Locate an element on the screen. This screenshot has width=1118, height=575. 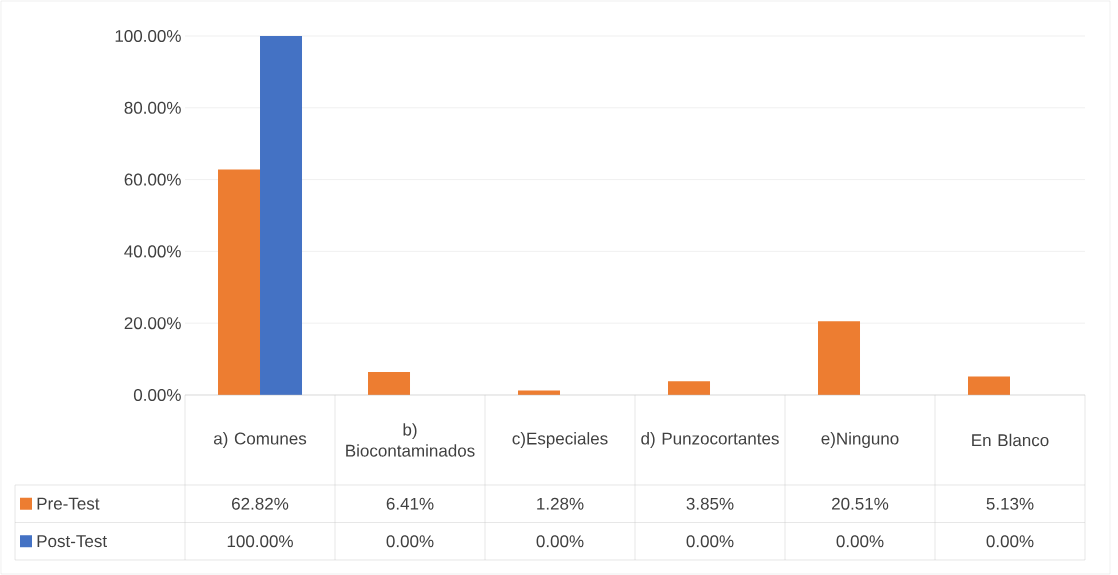
y-tick-label: 20.00% is located at coordinates (152, 323).